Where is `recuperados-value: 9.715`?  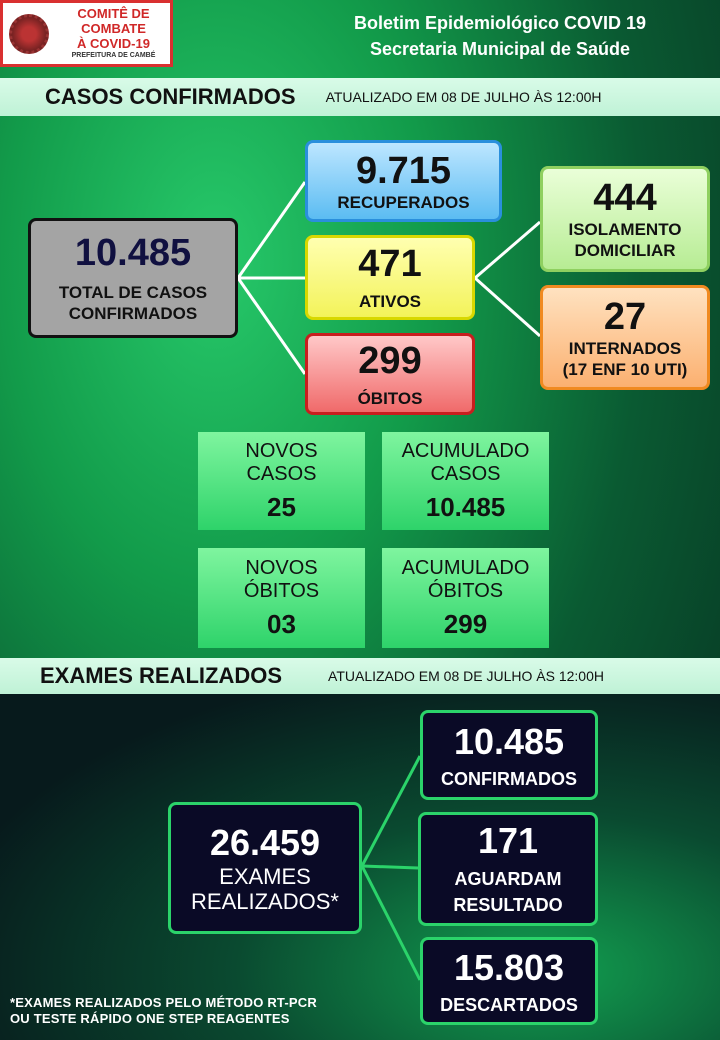 recuperados-value: 9.715 is located at coordinates (403, 170).